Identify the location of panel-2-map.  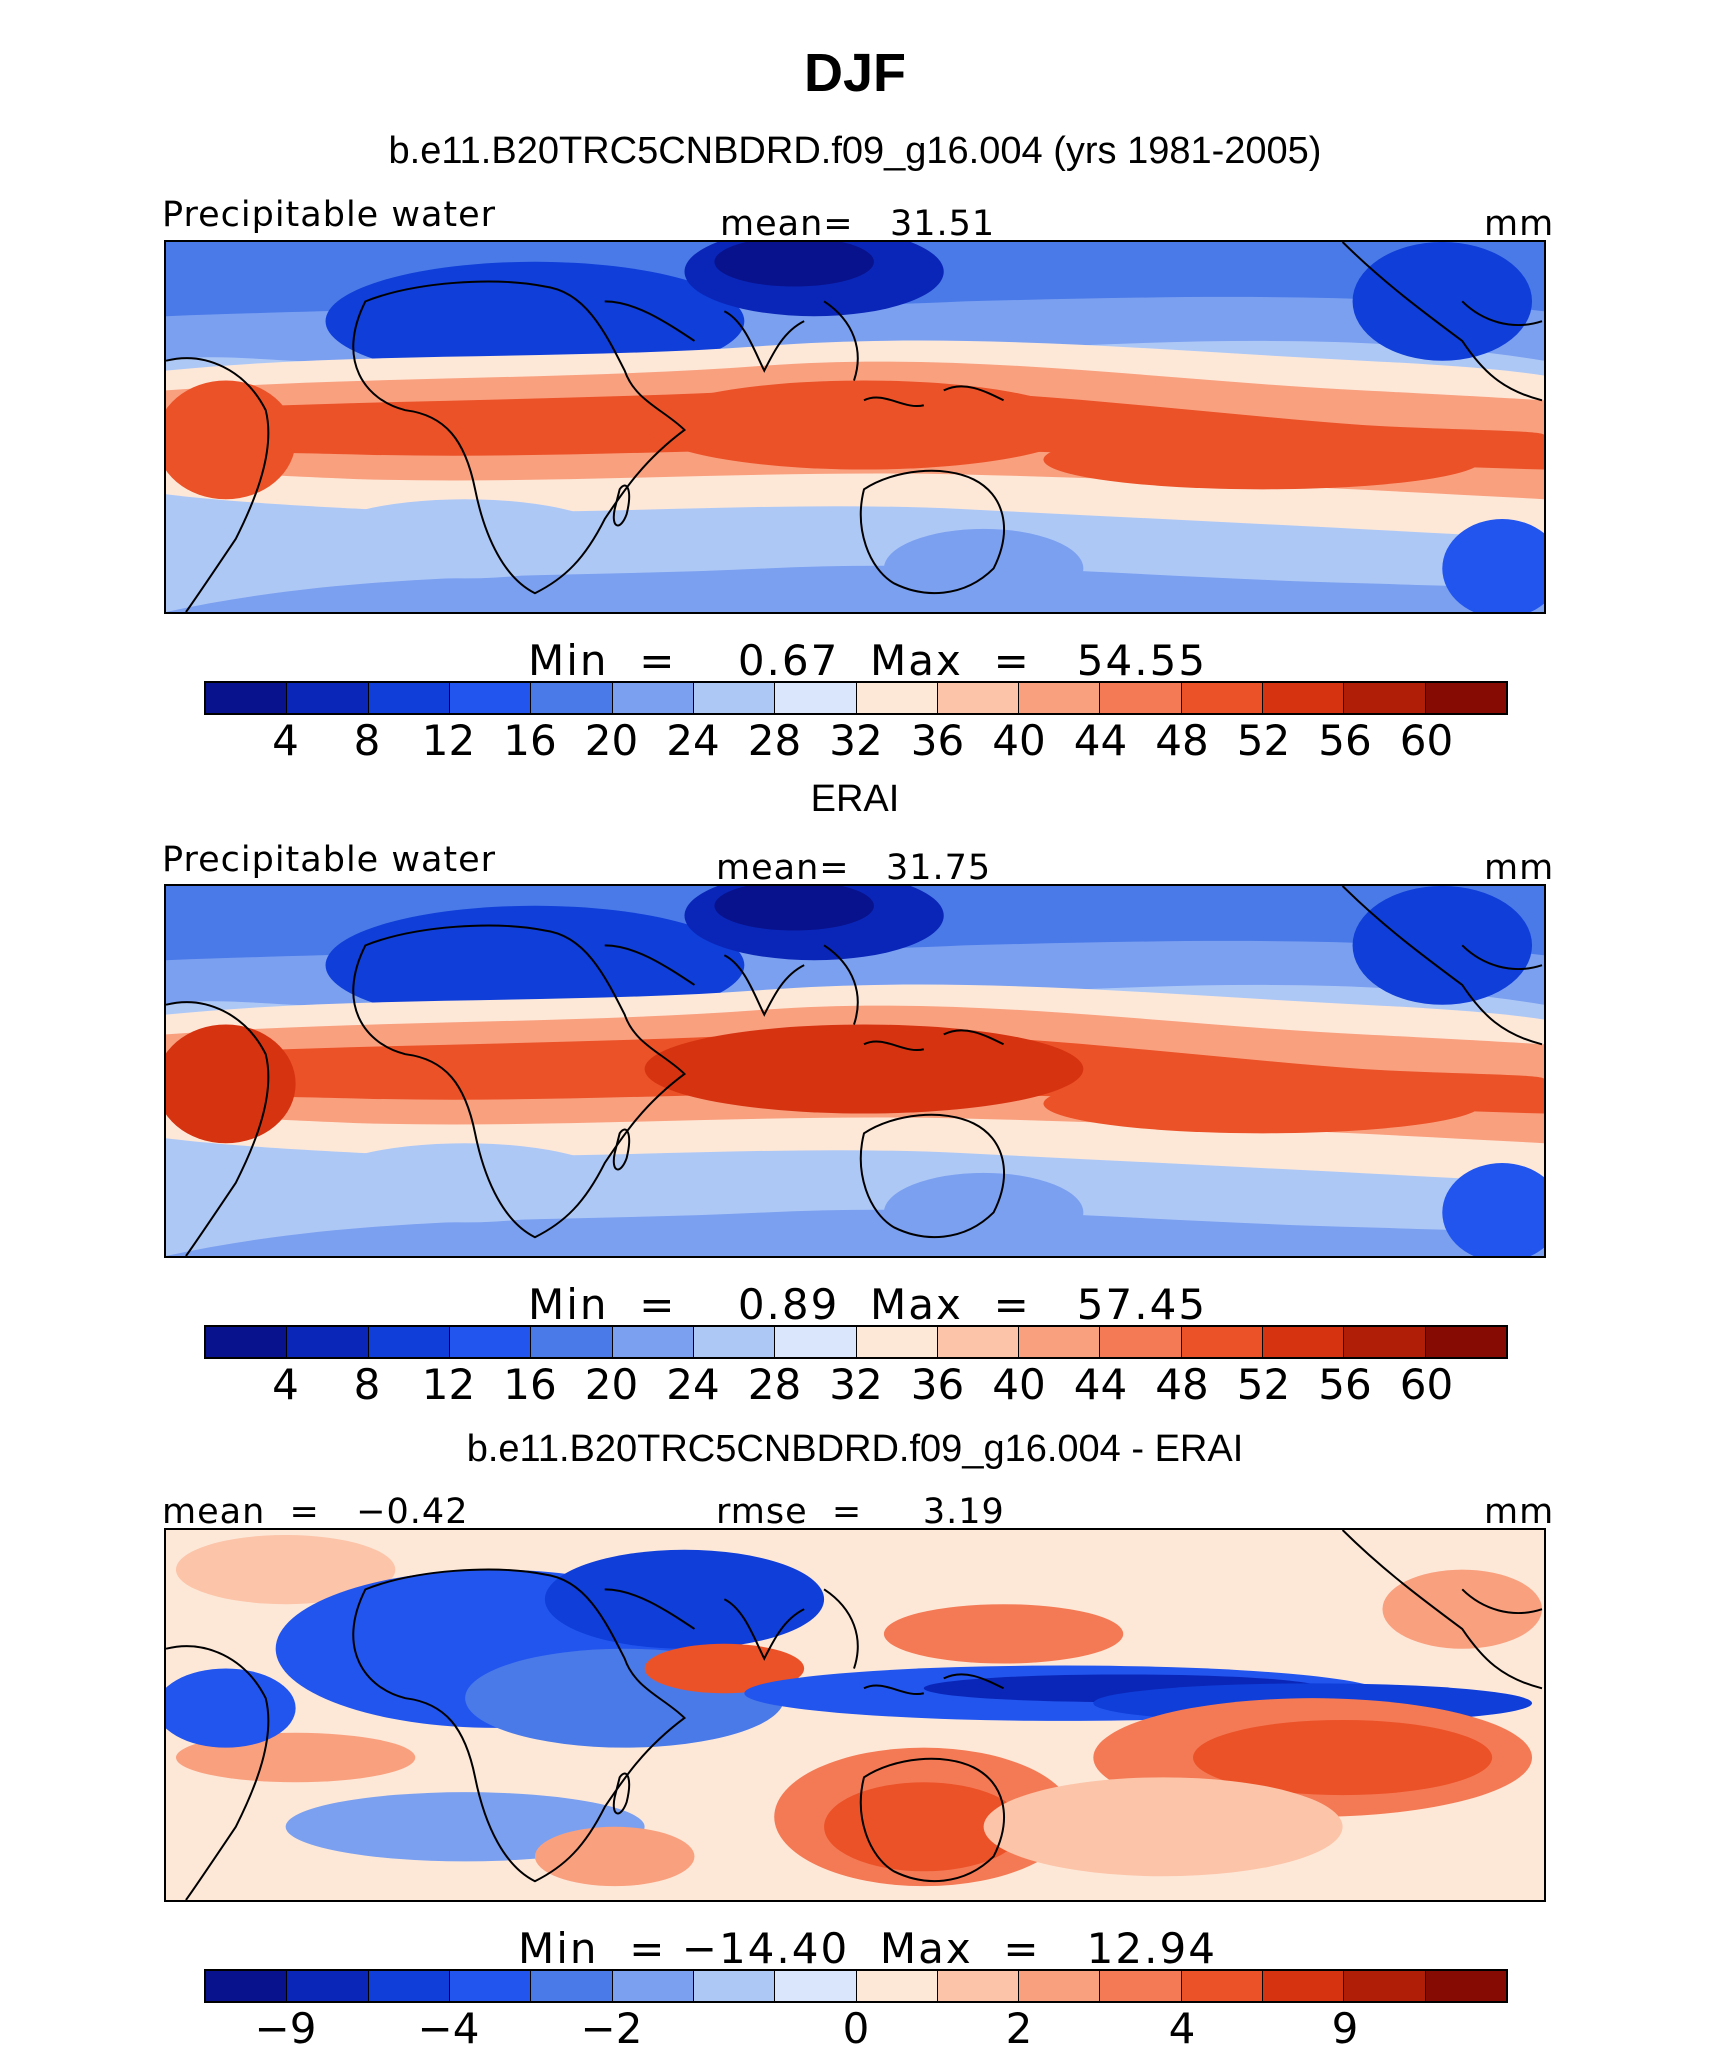
(855, 1071).